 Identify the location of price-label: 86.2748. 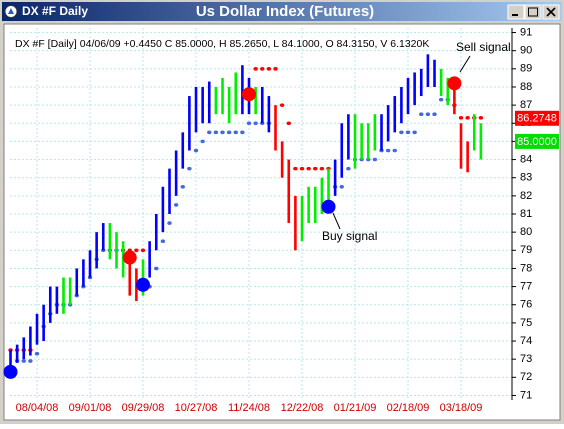
(537, 119).